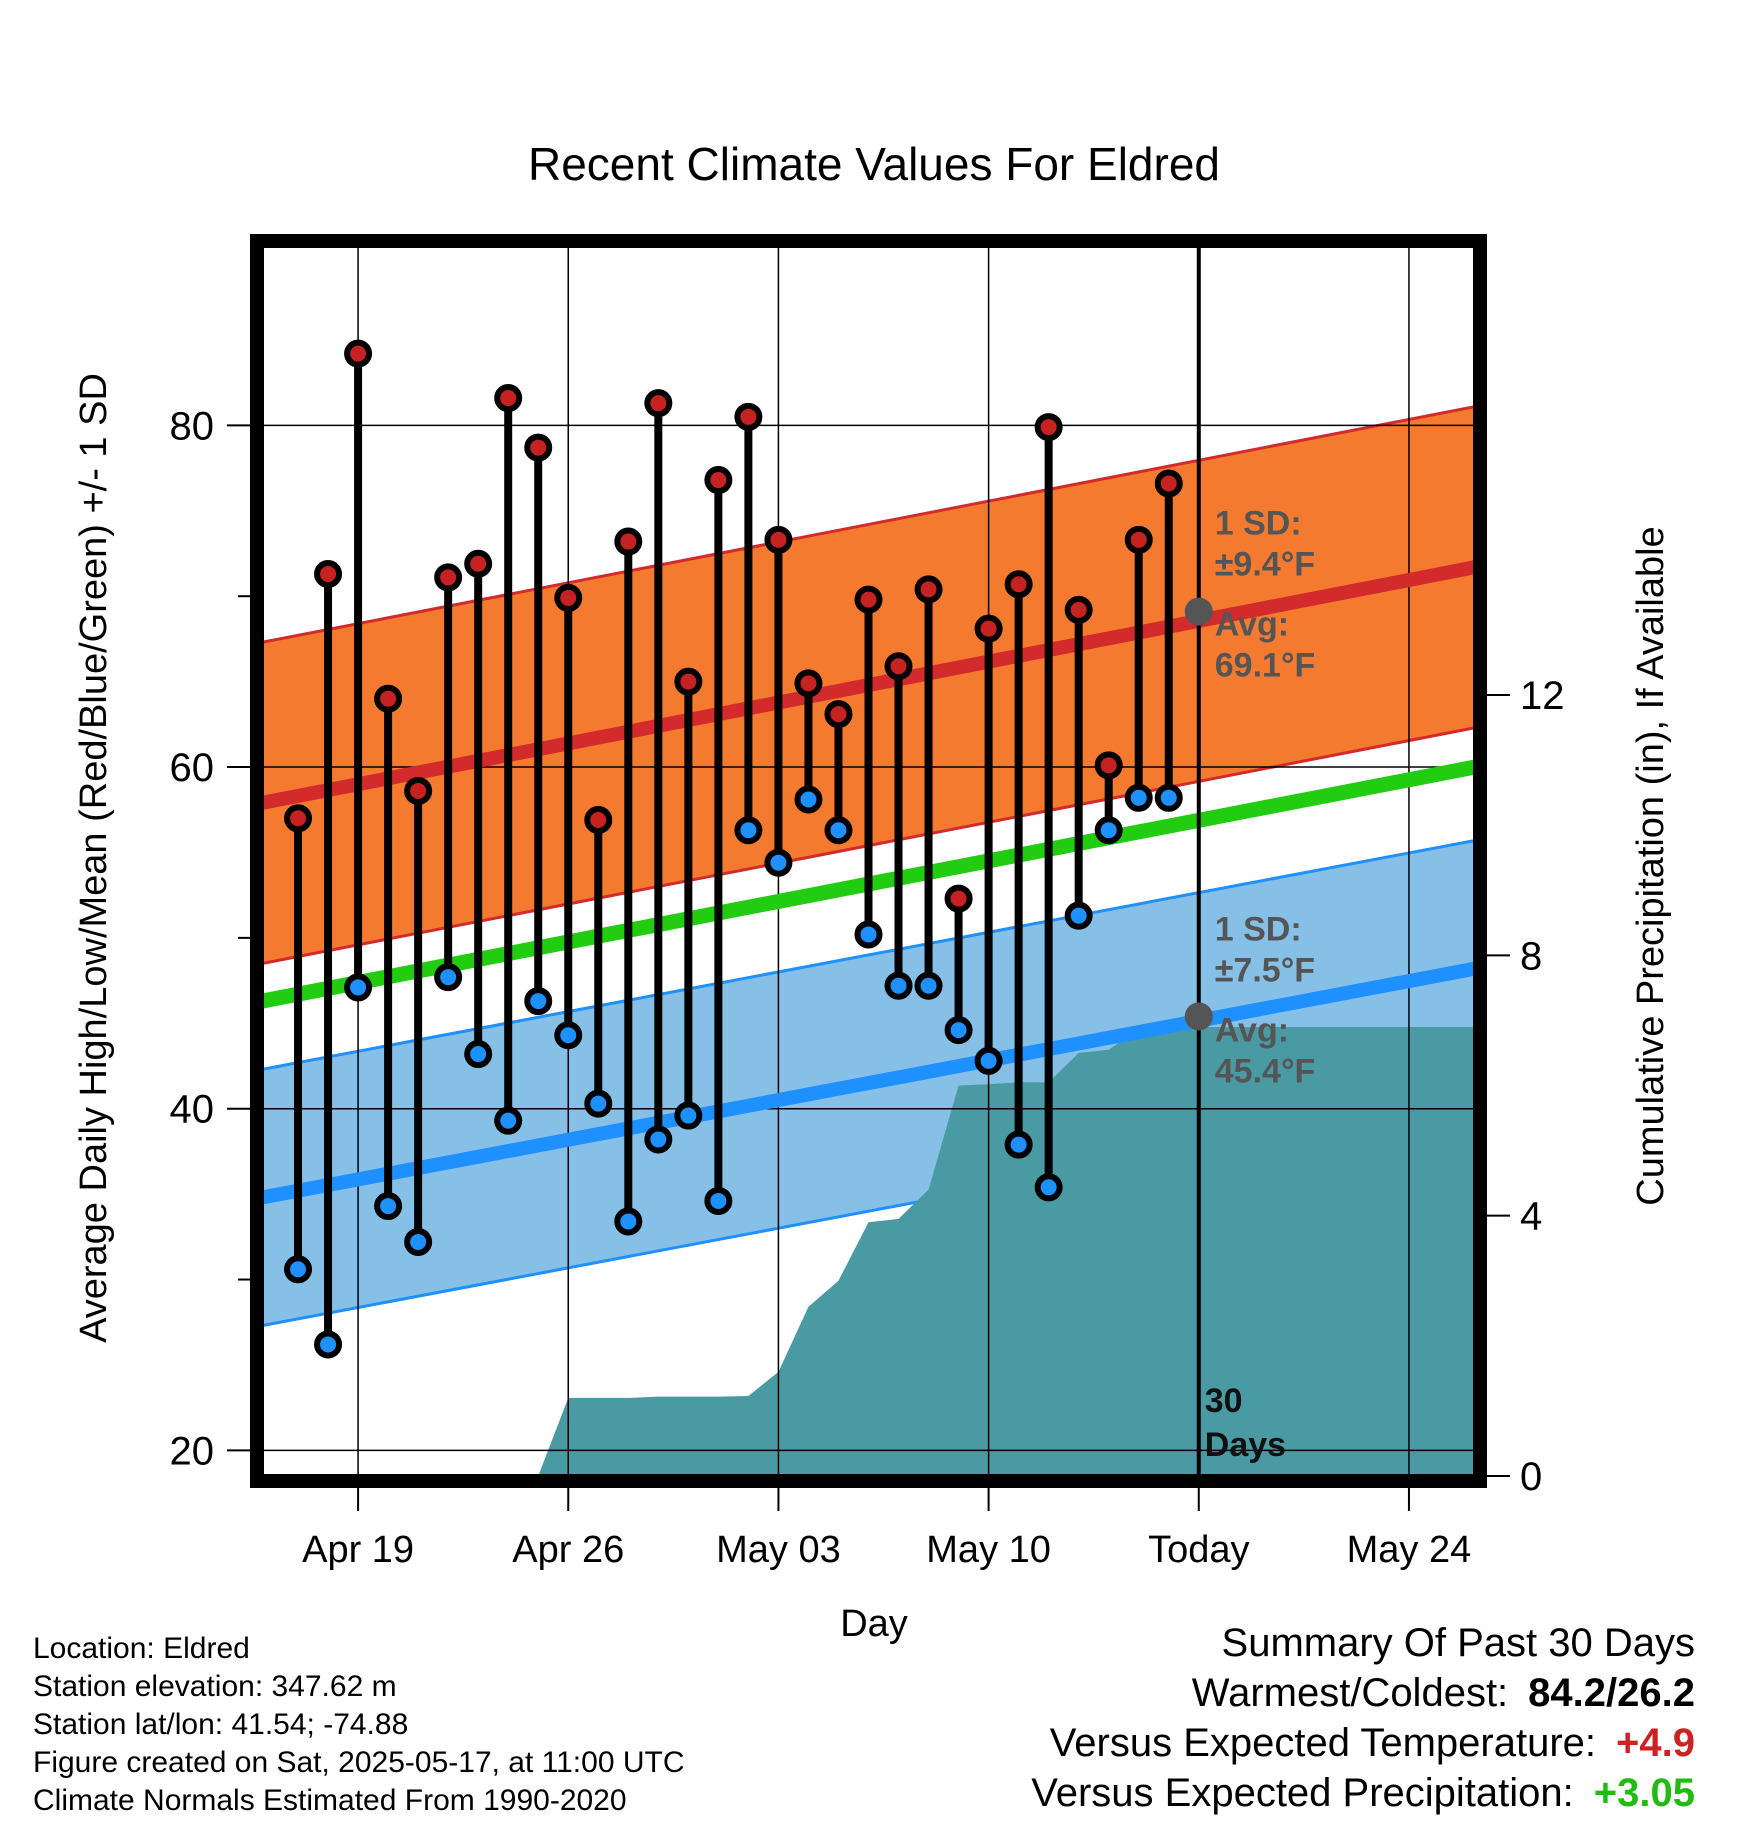 The height and width of the screenshot is (1828, 1748). Describe the element at coordinates (192, 426) in the screenshot. I see `y-tick-label: 80` at that location.